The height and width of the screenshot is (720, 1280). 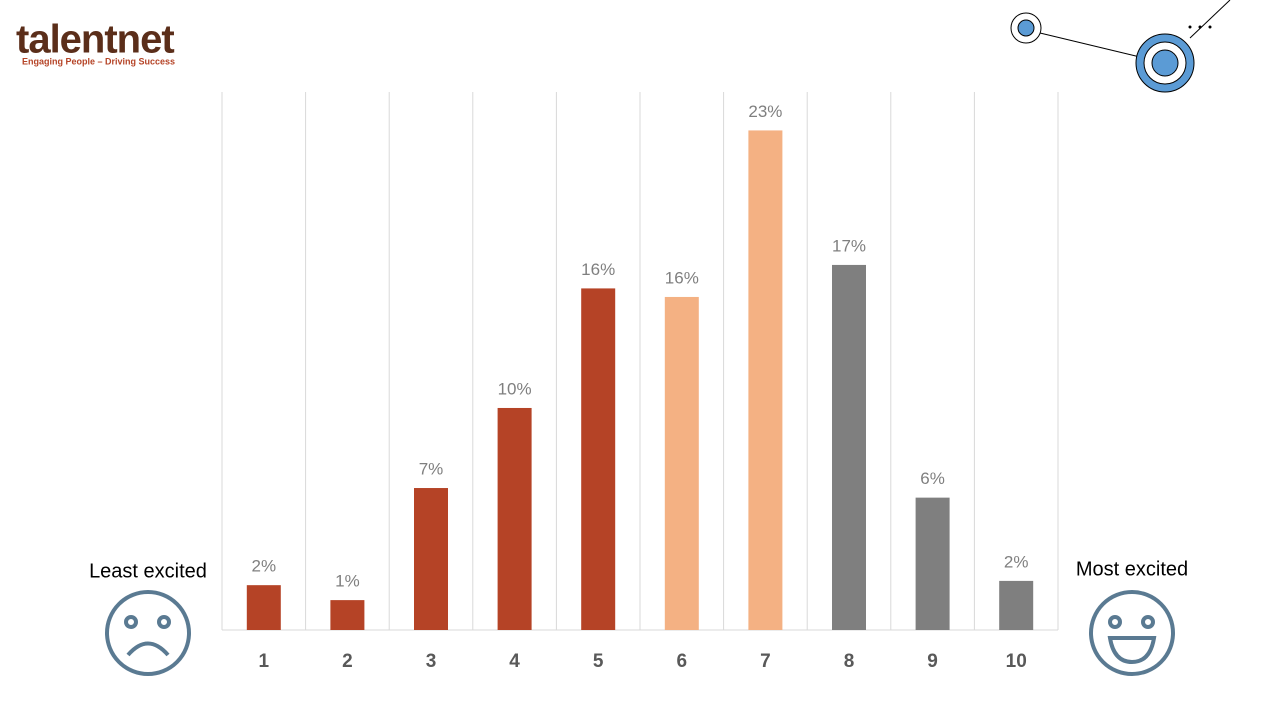 I want to click on x-tick-label: 10, so click(x=1016, y=661).